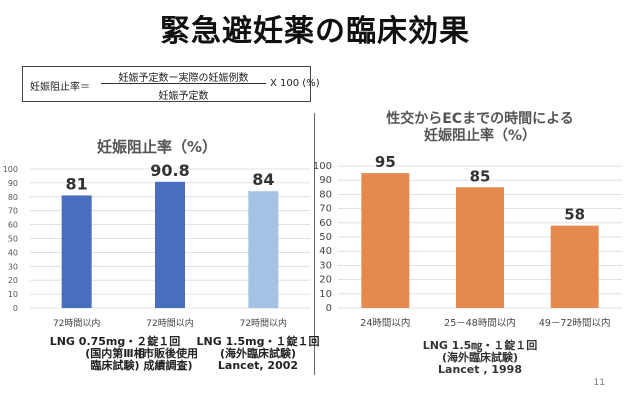 This screenshot has height=400, width=630. Describe the element at coordinates (169, 170) in the screenshot. I see `chart1-data-label-2: 90.8` at that location.